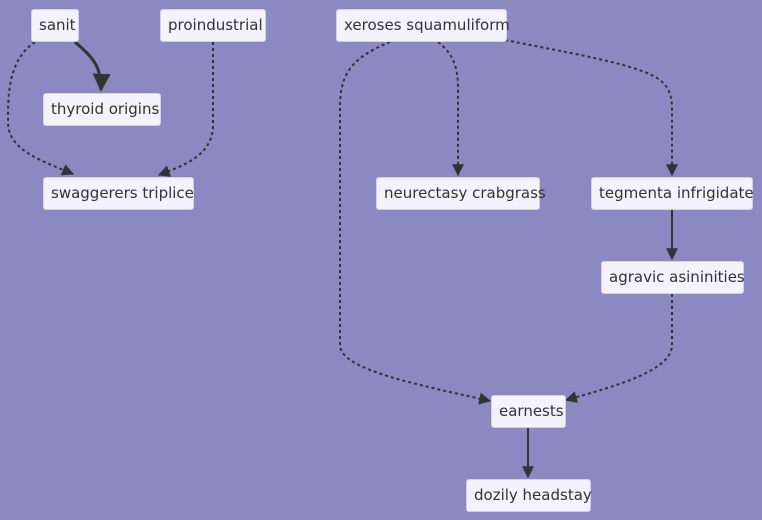 The height and width of the screenshot is (520, 762). I want to click on edge-xeroses-earnests, so click(415, 223).